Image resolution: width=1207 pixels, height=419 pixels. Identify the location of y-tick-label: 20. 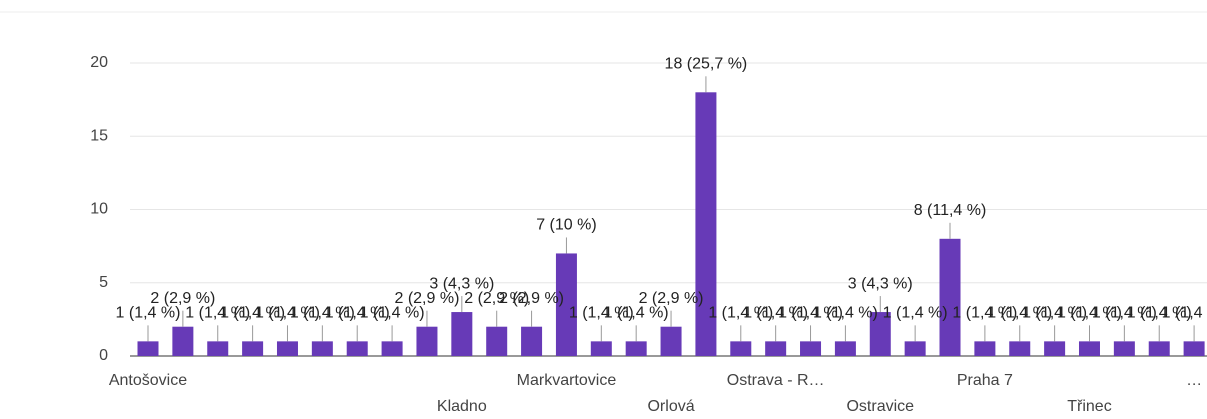
(99, 62).